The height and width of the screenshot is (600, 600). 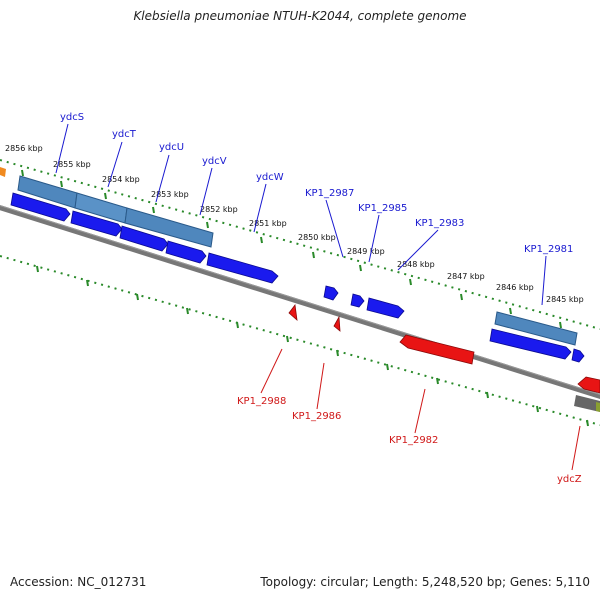 What do you see at coordinates (316, 416) in the screenshot?
I see `reverse-gene-label: KP1_2986` at bounding box center [316, 416].